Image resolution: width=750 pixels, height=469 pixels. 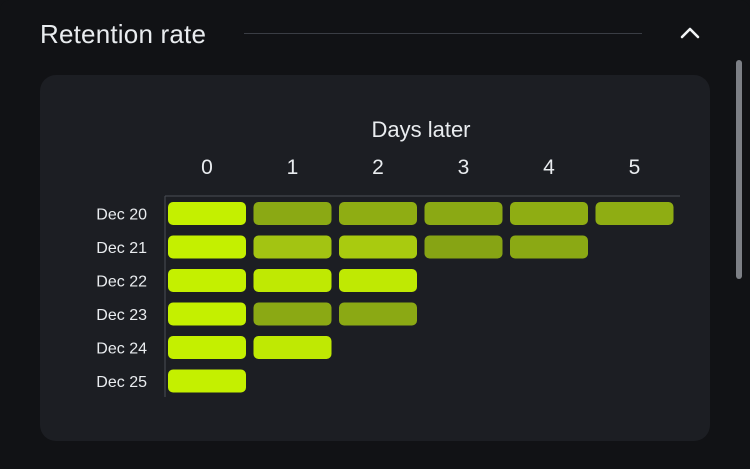 I want to click on x-tick-label: 5, so click(x=635, y=167).